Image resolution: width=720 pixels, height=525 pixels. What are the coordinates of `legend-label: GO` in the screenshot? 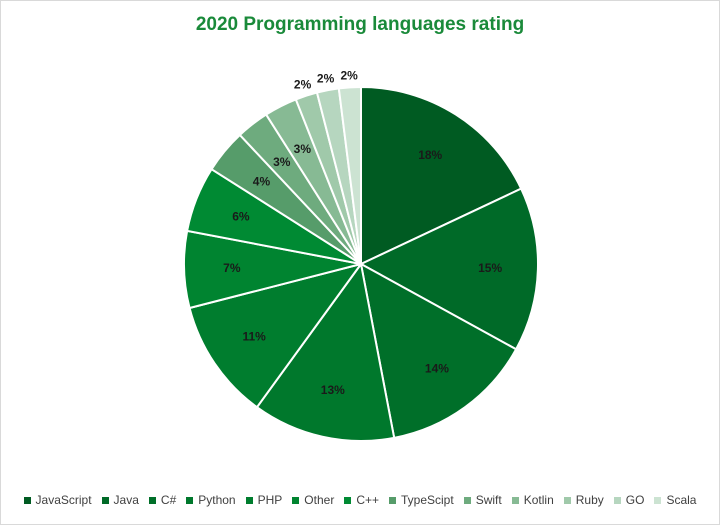 It's located at (635, 500).